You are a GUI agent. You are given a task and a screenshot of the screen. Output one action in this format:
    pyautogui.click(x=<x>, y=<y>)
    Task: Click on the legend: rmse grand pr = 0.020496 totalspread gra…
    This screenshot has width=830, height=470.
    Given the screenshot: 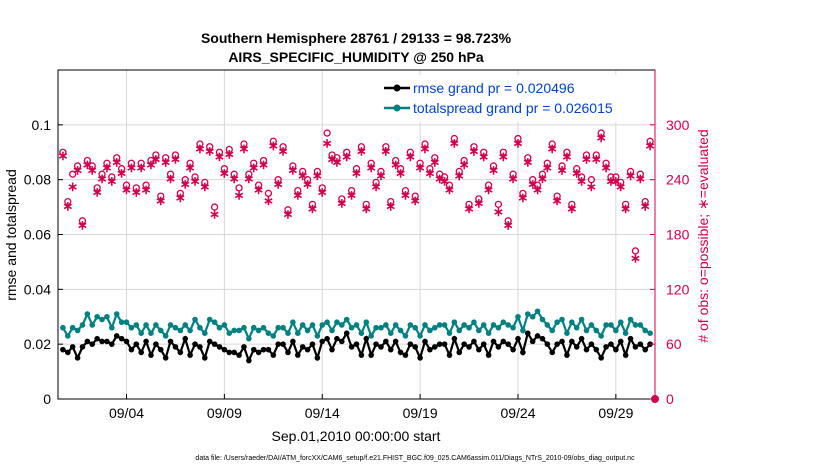 What is the action you would take?
    pyautogui.click(x=514, y=98)
    